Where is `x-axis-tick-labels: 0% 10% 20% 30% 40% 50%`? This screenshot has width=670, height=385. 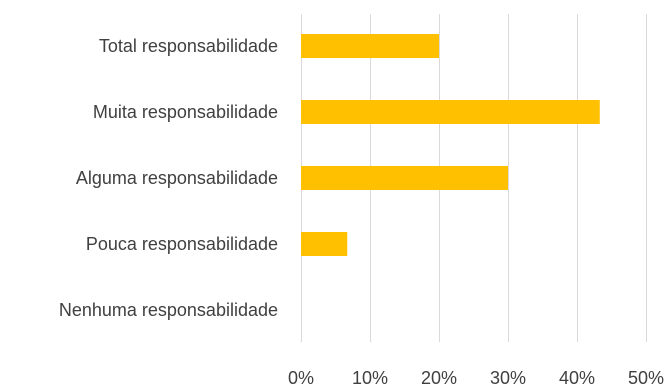
x-axis-tick-labels: 0% 10% 20% 30% 40% 50% is located at coordinates (476, 376).